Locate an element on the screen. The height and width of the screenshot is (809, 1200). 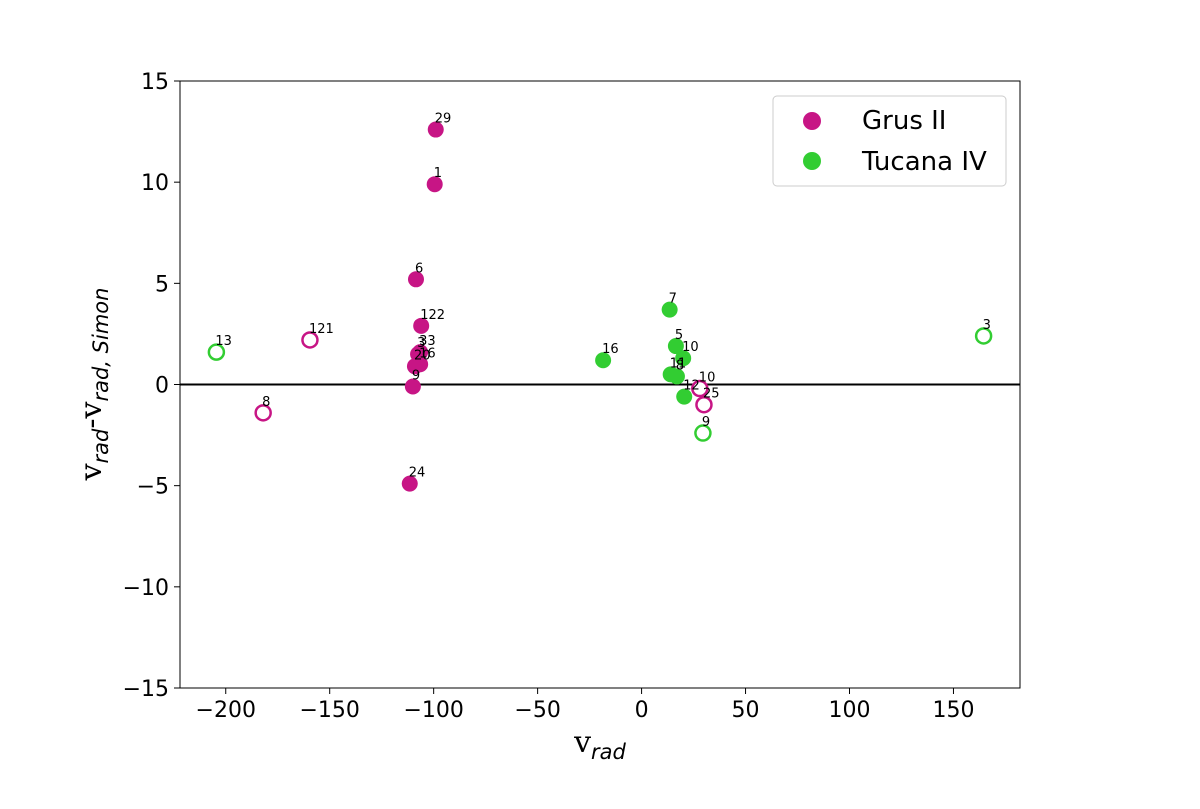
point-label-tucana-iv: 8 is located at coordinates (680, 365).